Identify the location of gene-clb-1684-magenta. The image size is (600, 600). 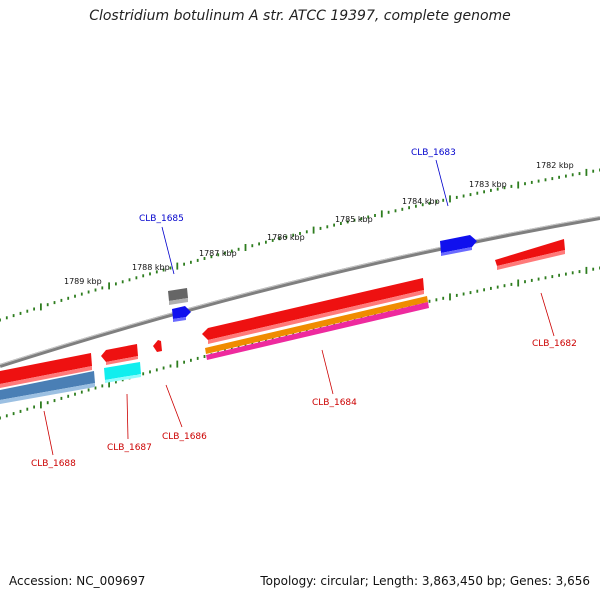
(317, 331).